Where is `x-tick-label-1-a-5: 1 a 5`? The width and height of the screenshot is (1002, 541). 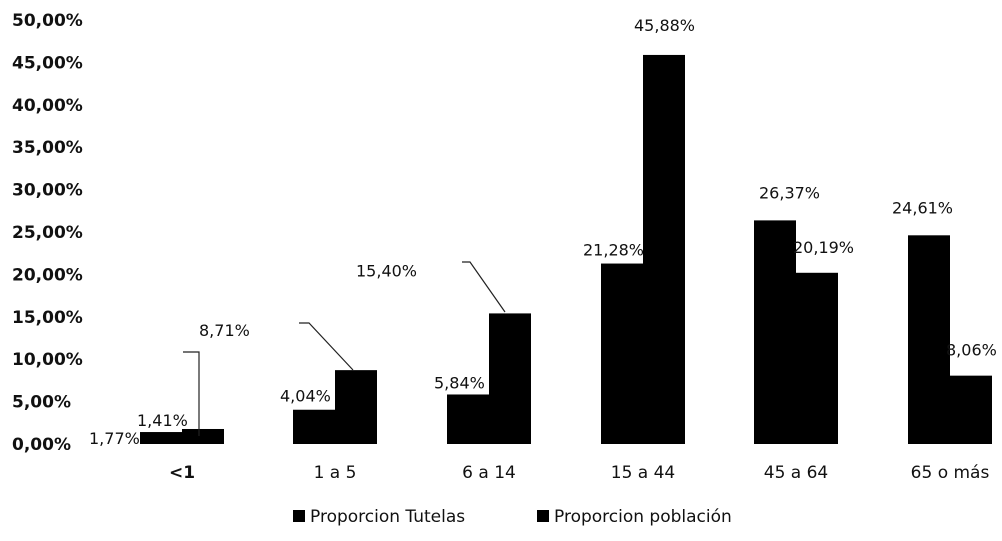 x-tick-label-1-a-5: 1 a 5 is located at coordinates (335, 473).